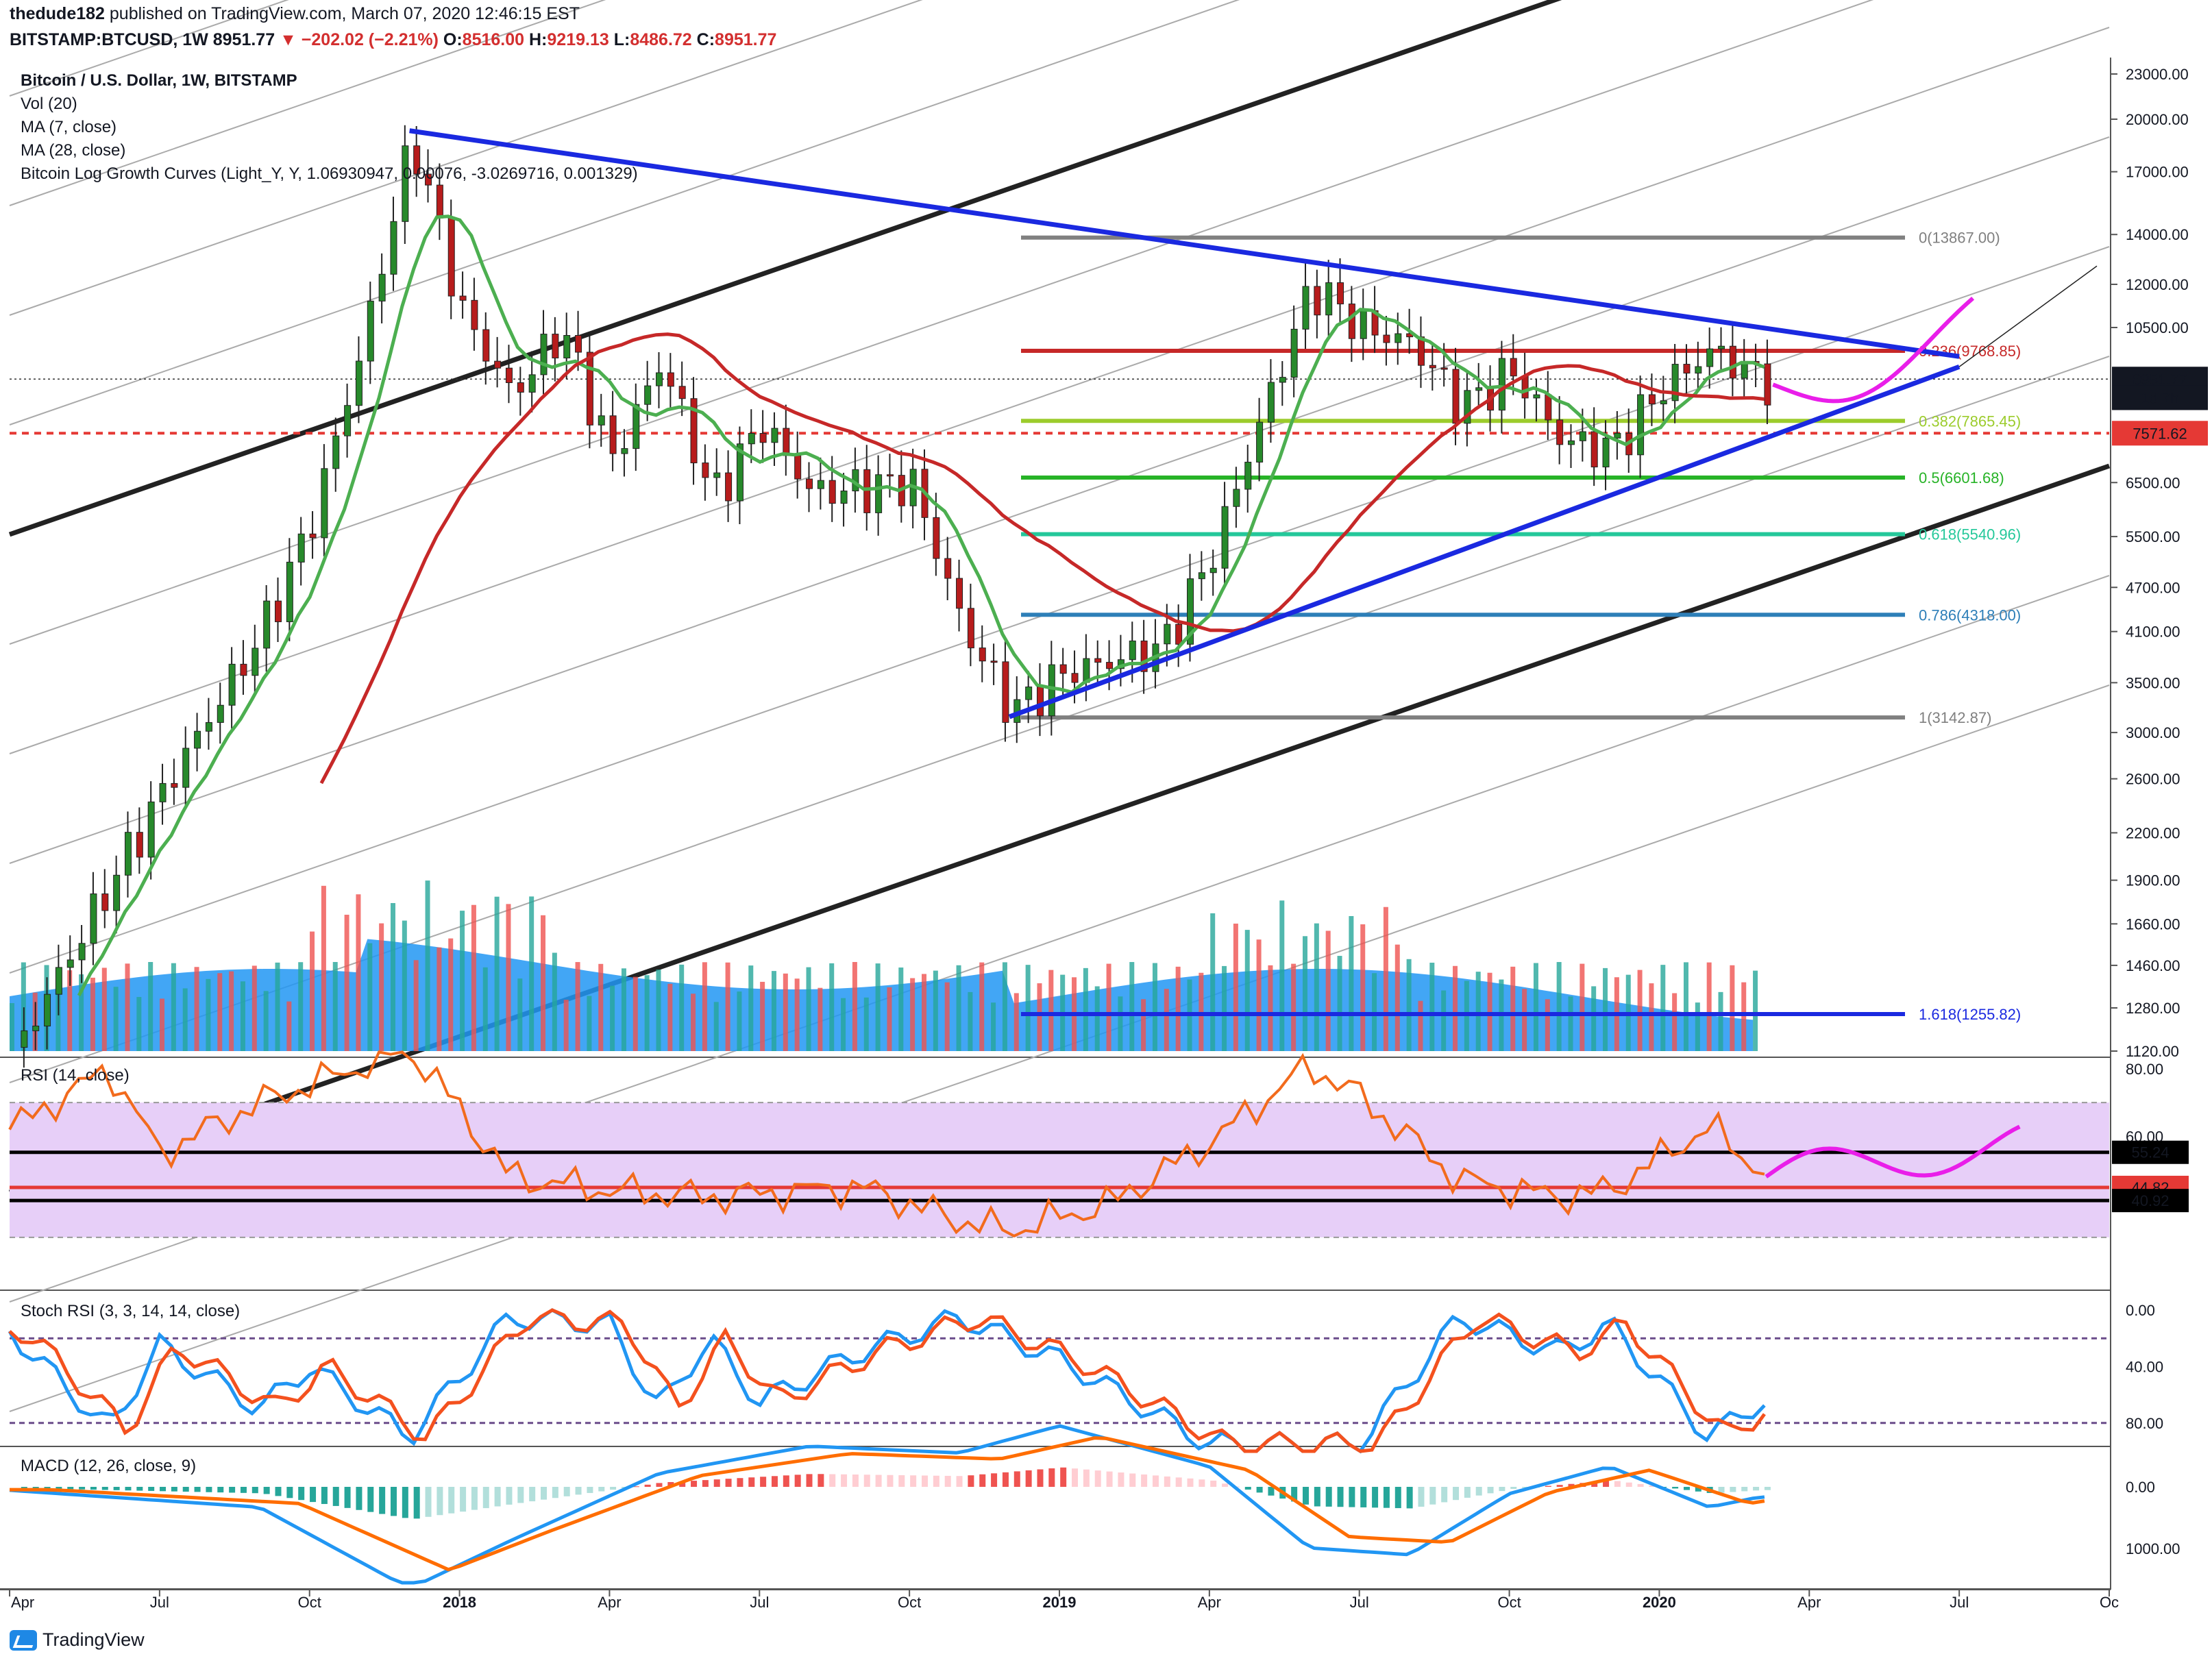 The height and width of the screenshot is (1665, 2212). I want to click on macd-line, so click(887, 1504).